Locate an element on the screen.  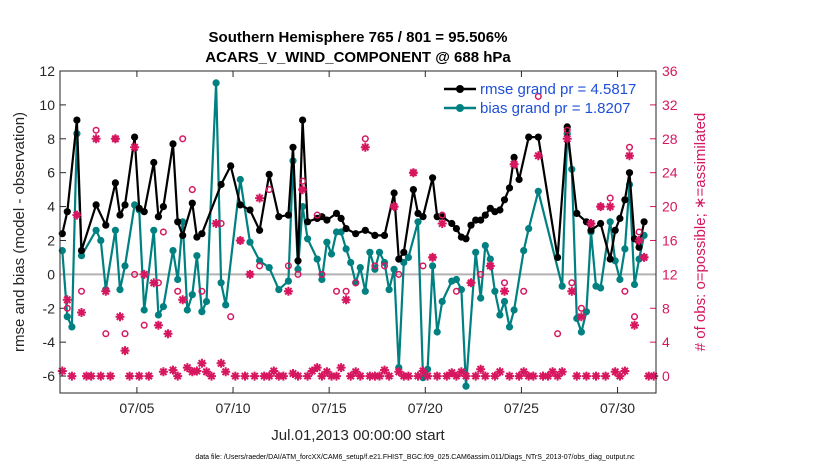
y-tick-label: -2 is located at coordinates (49, 308).